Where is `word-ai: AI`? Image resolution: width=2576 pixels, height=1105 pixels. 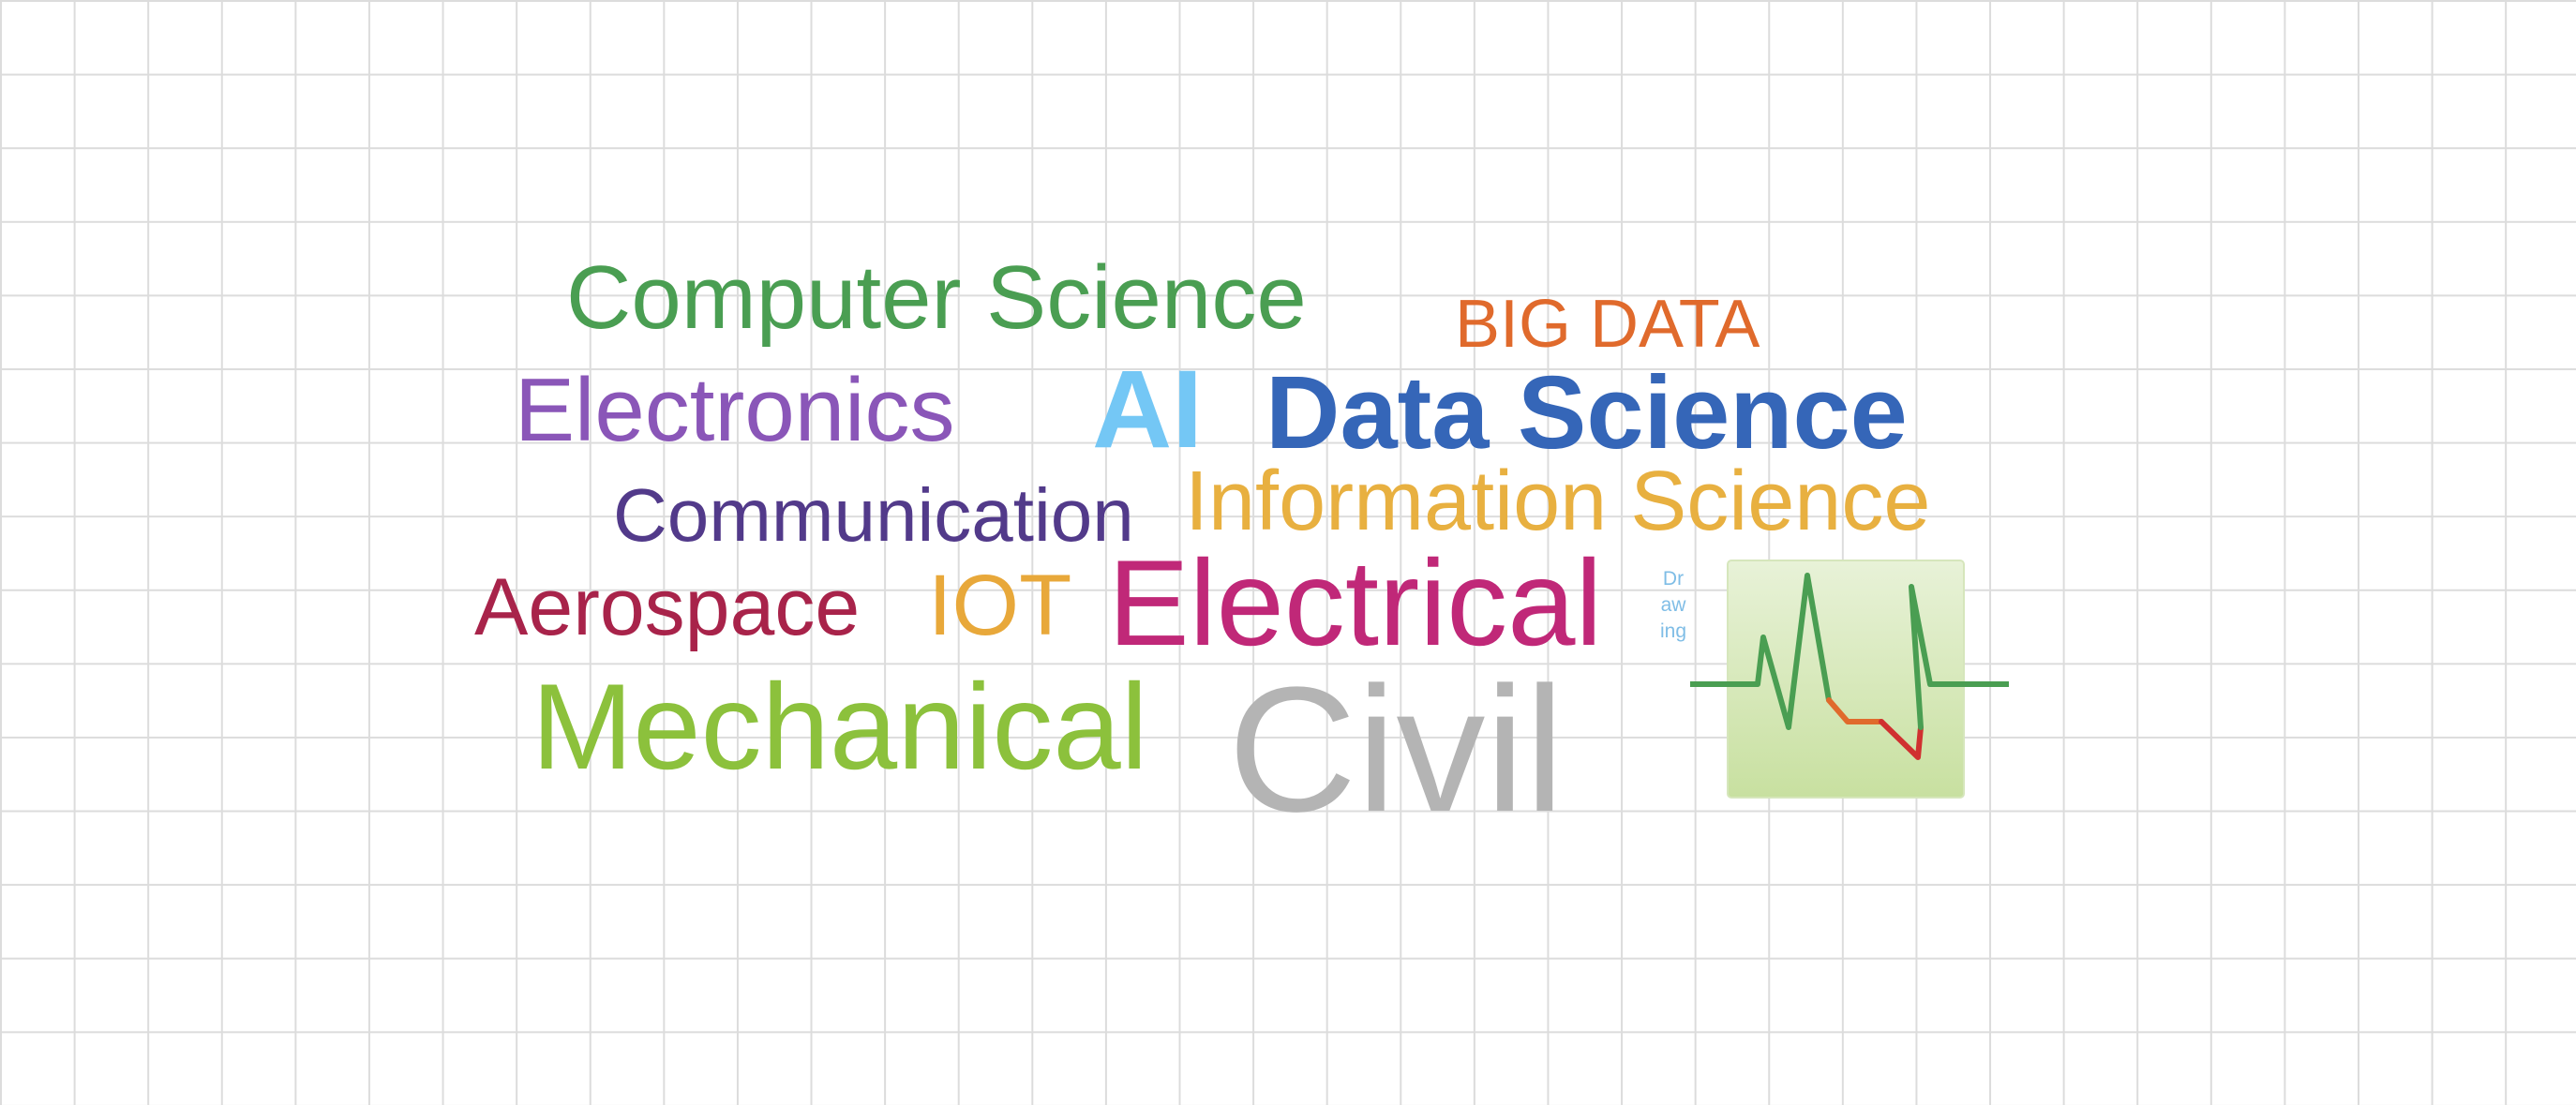 word-ai: AI is located at coordinates (1147, 409).